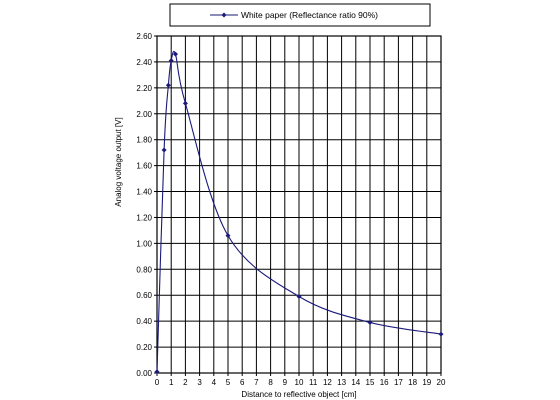 The image size is (560, 400). Describe the element at coordinates (199, 382) in the screenshot. I see `x-tick-label: 3` at that location.